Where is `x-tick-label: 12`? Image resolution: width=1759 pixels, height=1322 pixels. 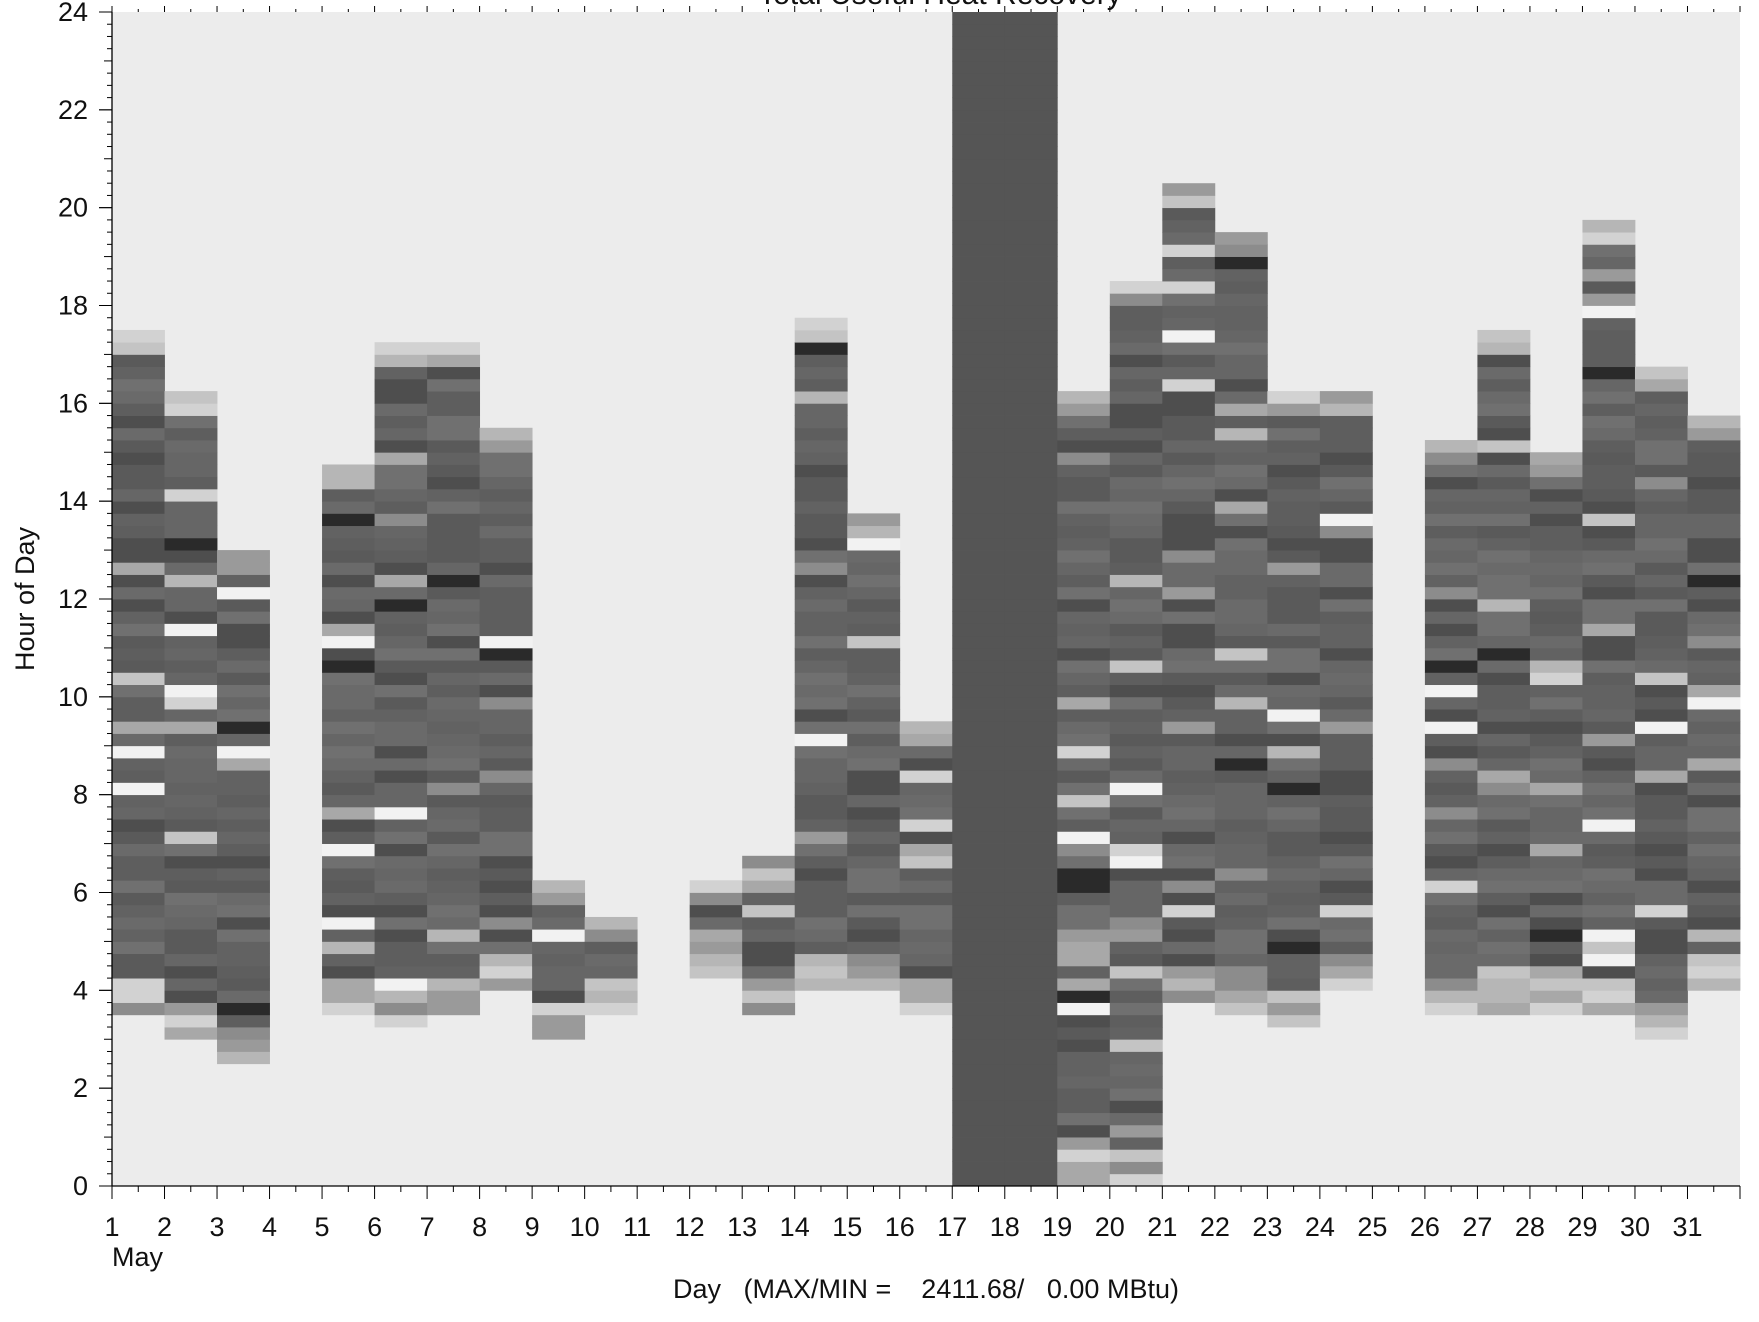 x-tick-label: 12 is located at coordinates (690, 1227).